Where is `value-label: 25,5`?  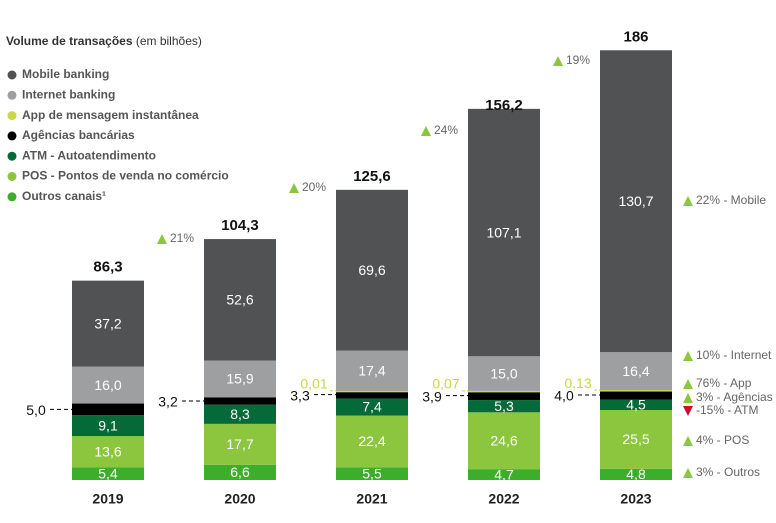 value-label: 25,5 is located at coordinates (635, 439).